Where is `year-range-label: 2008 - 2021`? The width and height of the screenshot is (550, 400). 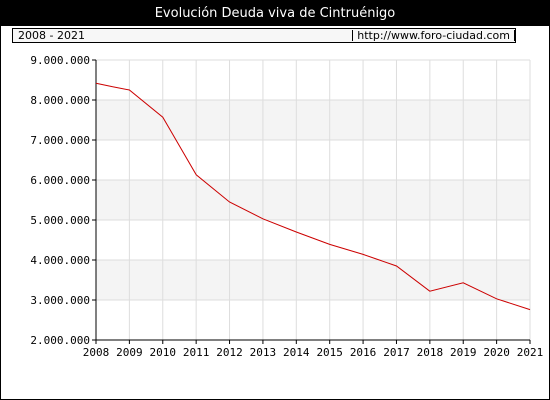 year-range-label: 2008 - 2021 is located at coordinates (51, 35).